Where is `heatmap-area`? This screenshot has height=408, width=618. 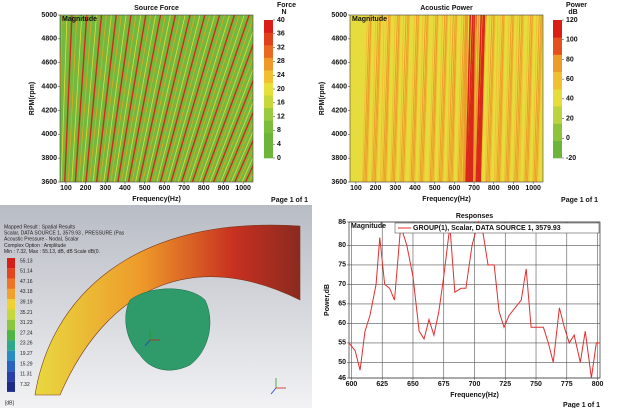 heatmap-area is located at coordinates (156, 98).